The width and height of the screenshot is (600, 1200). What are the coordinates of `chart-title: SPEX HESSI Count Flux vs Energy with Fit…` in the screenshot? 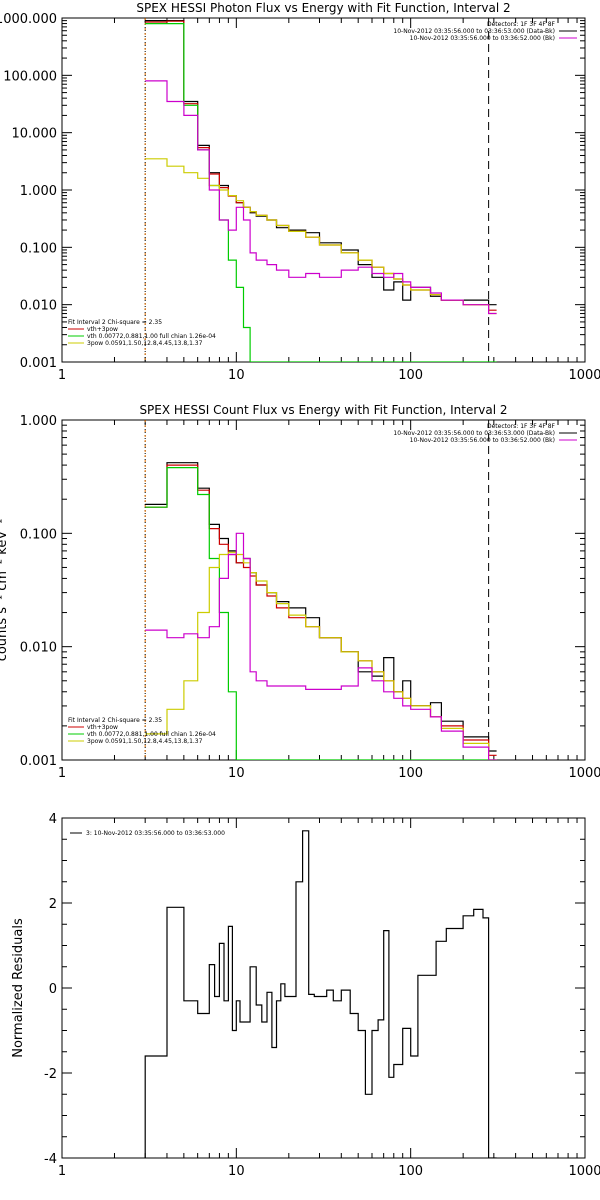 It's located at (323, 410).